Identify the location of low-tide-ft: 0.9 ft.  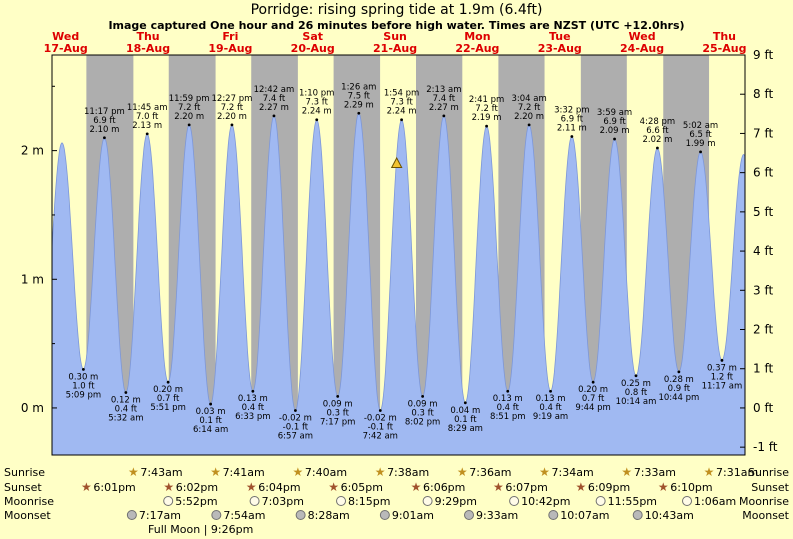
(679, 389).